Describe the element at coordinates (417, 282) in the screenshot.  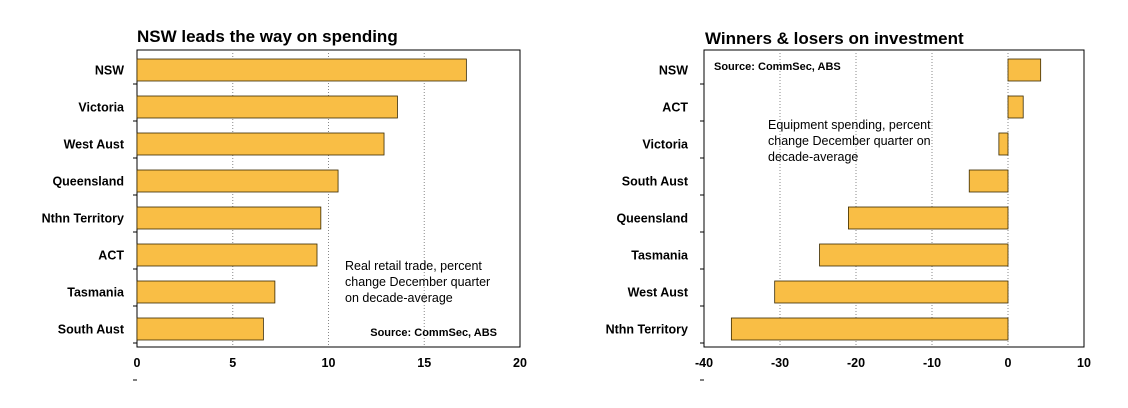
I see `annotation-line-2: change December quarter` at that location.